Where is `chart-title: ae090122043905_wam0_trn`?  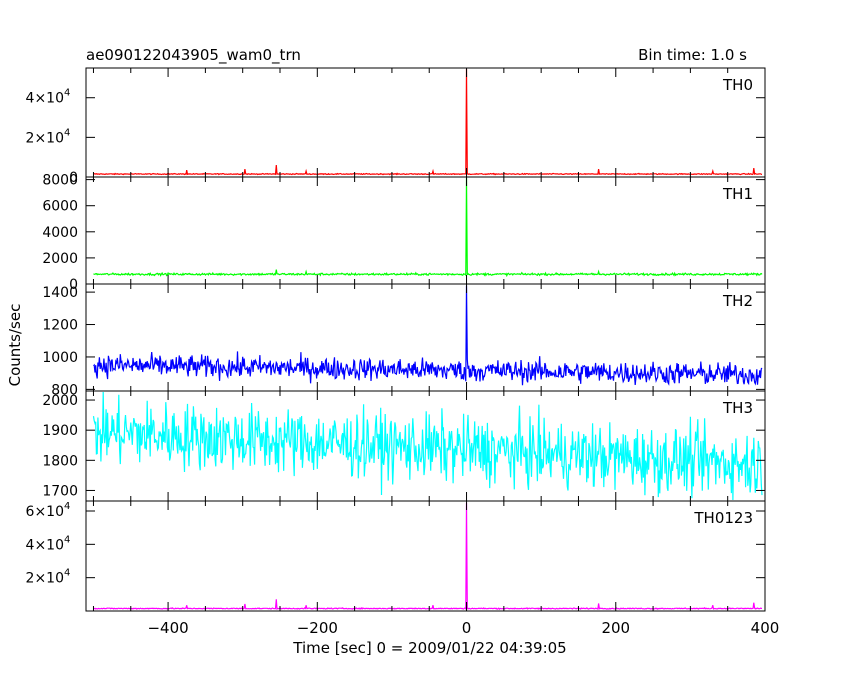
chart-title: ae090122043905_wam0_trn is located at coordinates (193, 55).